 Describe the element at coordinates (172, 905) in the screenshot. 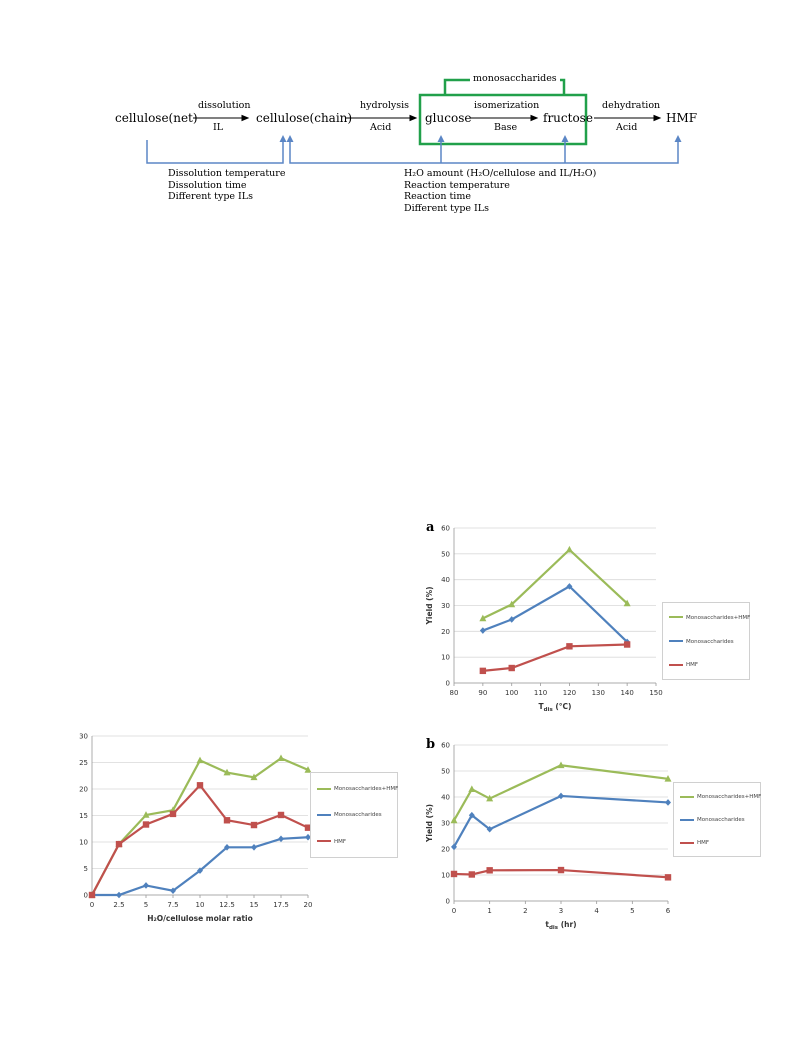

I see `x-tick-label: 7.5` at that location.